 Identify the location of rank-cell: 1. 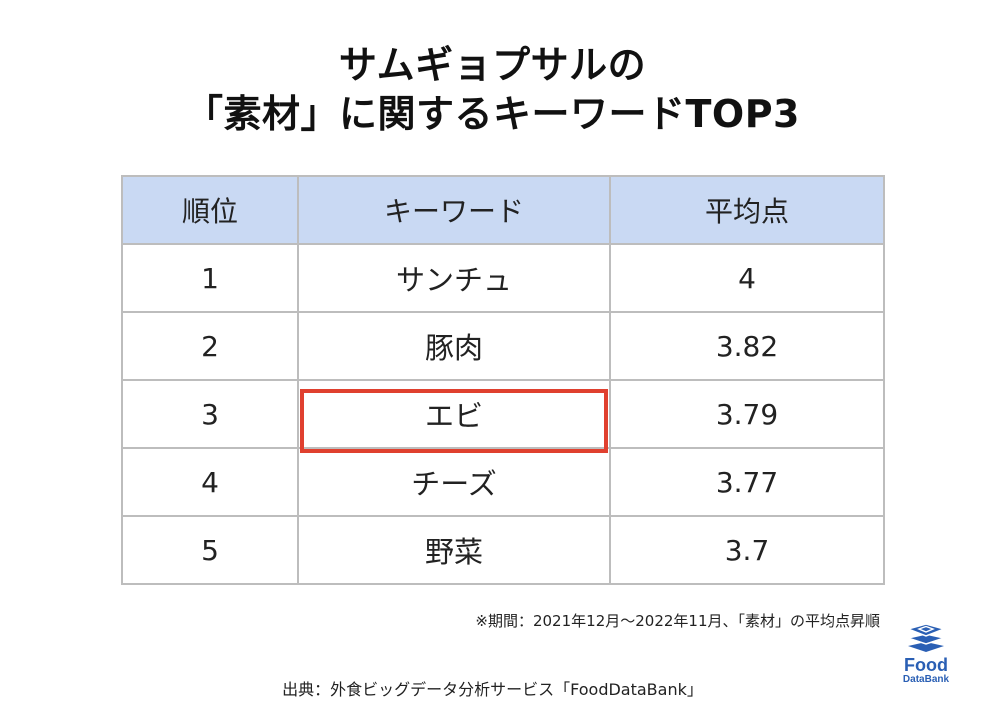
(210, 278).